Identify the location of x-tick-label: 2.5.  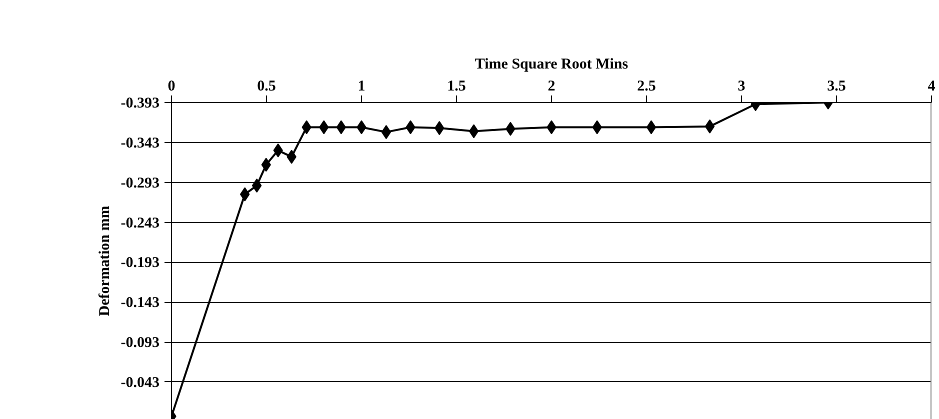
(646, 86).